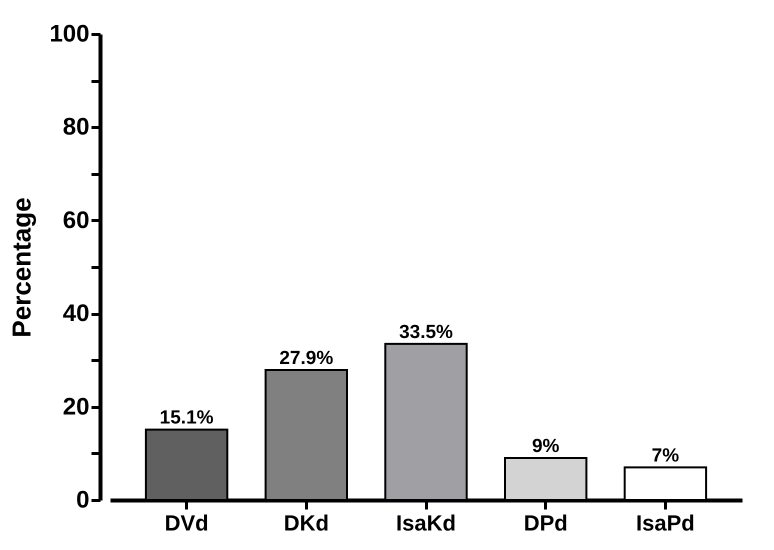  What do you see at coordinates (76, 406) in the screenshot?
I see `y-tick-label: 20` at bounding box center [76, 406].